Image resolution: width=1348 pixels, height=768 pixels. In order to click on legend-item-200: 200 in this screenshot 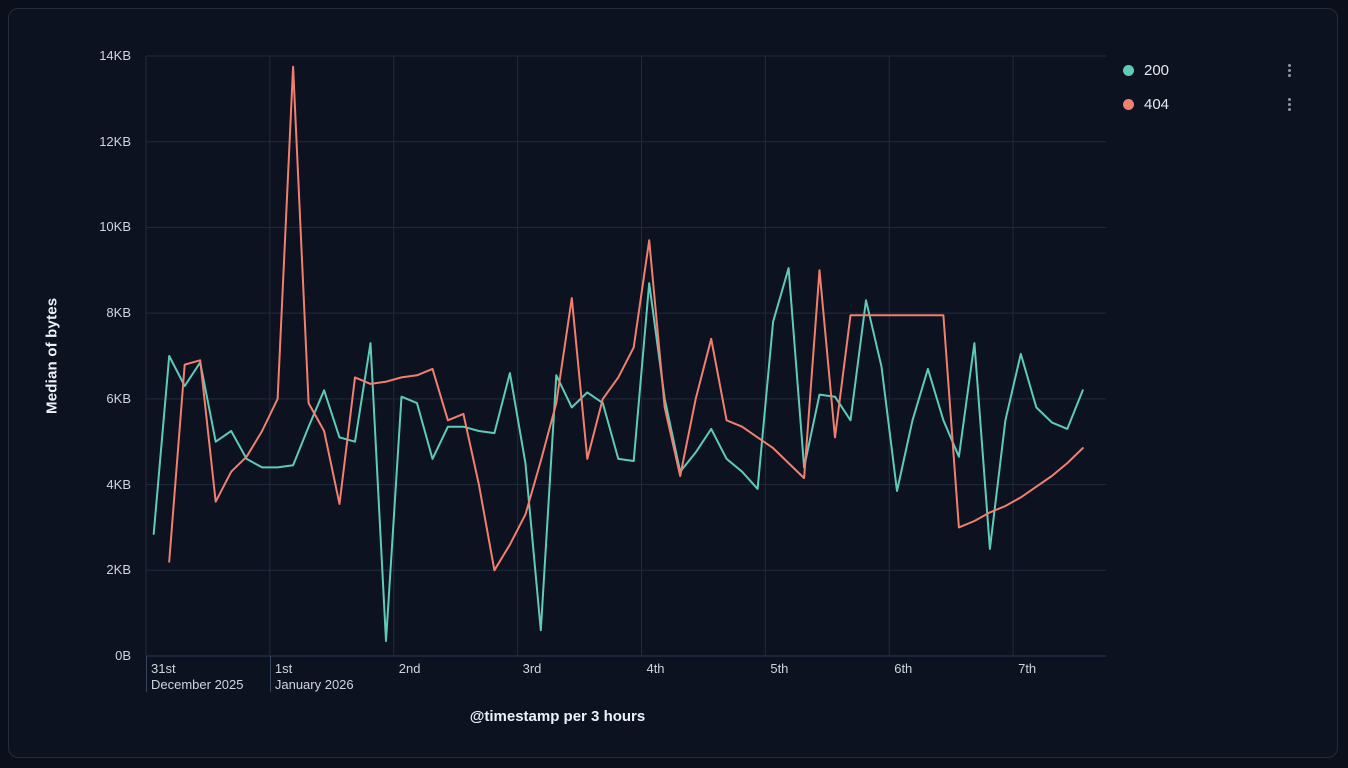, I will do `click(1209, 70)`.